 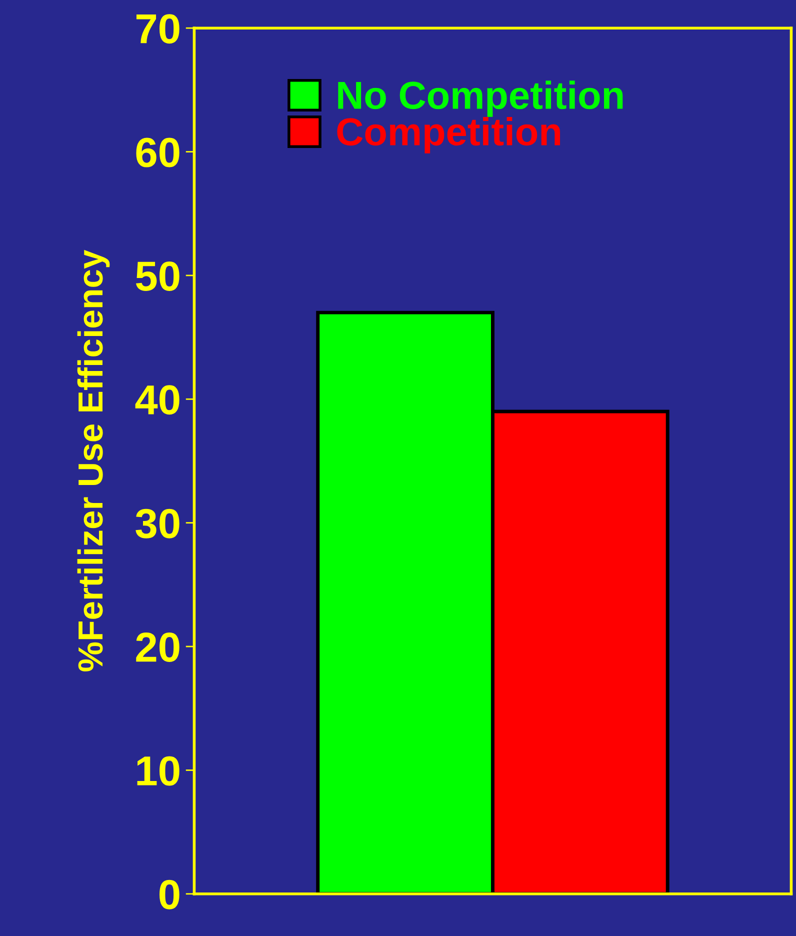 I want to click on y-tick-label: 40, so click(x=157, y=400).